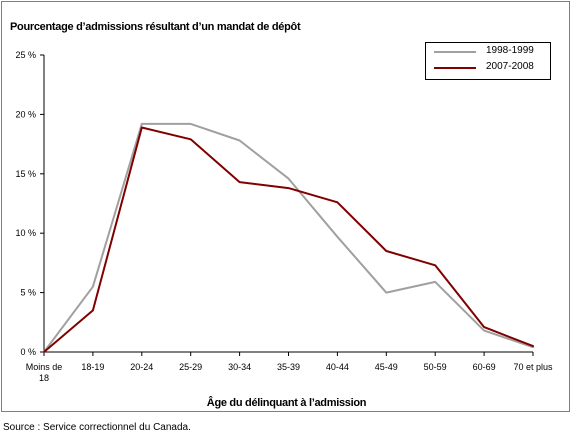 The image size is (573, 436). What do you see at coordinates (141, 367) in the screenshot?
I see `x-tick-label: 20-24` at bounding box center [141, 367].